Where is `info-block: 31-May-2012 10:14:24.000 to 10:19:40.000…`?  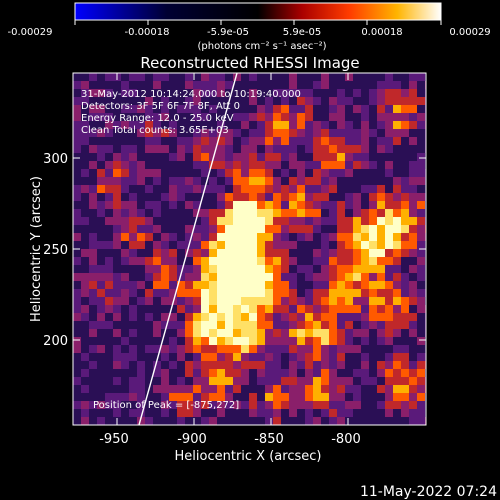 info-block: 31-May-2012 10:14:24.000 to 10:19:40.000… is located at coordinates (191, 112).